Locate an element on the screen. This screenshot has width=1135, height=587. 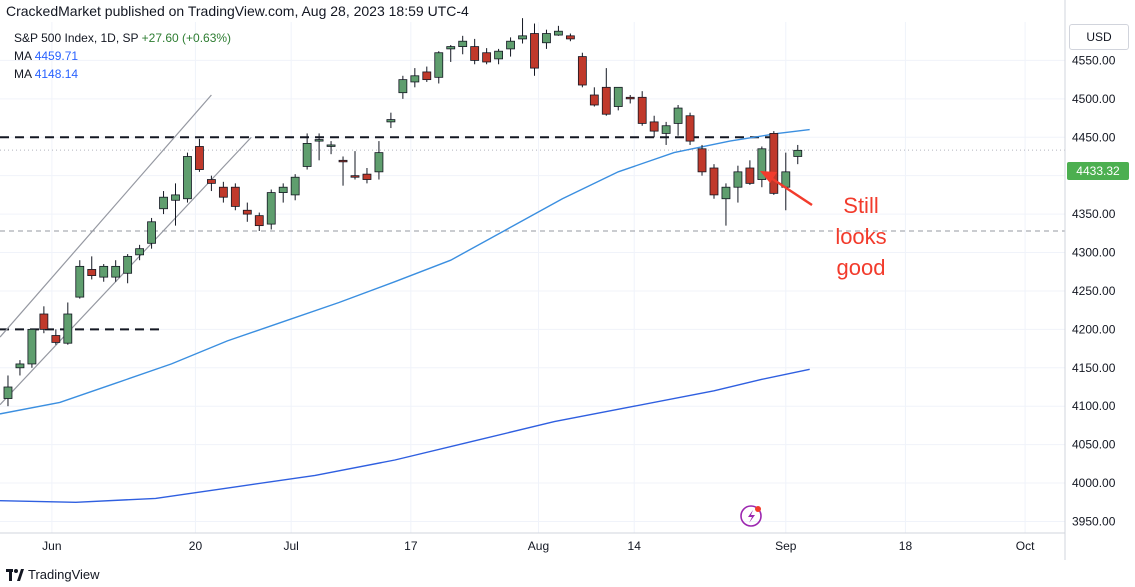
legend-ma2-row: MA 4148.14 is located at coordinates (46, 74).